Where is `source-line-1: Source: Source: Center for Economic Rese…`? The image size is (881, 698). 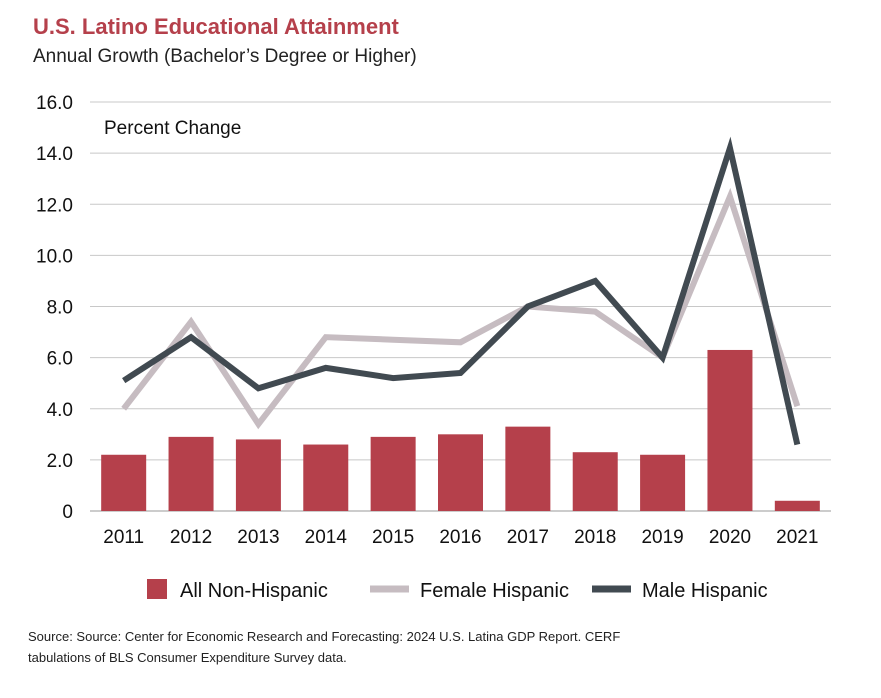
source-line-1: Source: Source: Center for Economic Rese… is located at coordinates (324, 636).